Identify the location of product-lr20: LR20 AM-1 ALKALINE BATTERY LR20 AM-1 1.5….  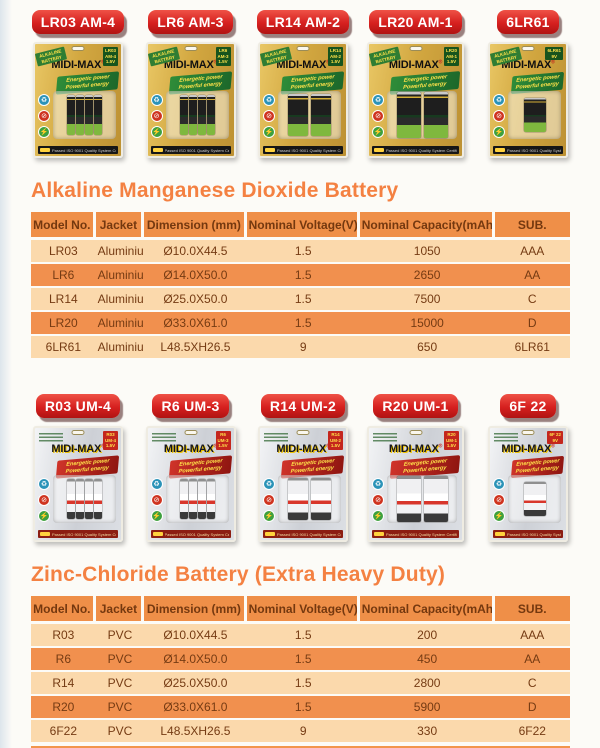
(416, 84).